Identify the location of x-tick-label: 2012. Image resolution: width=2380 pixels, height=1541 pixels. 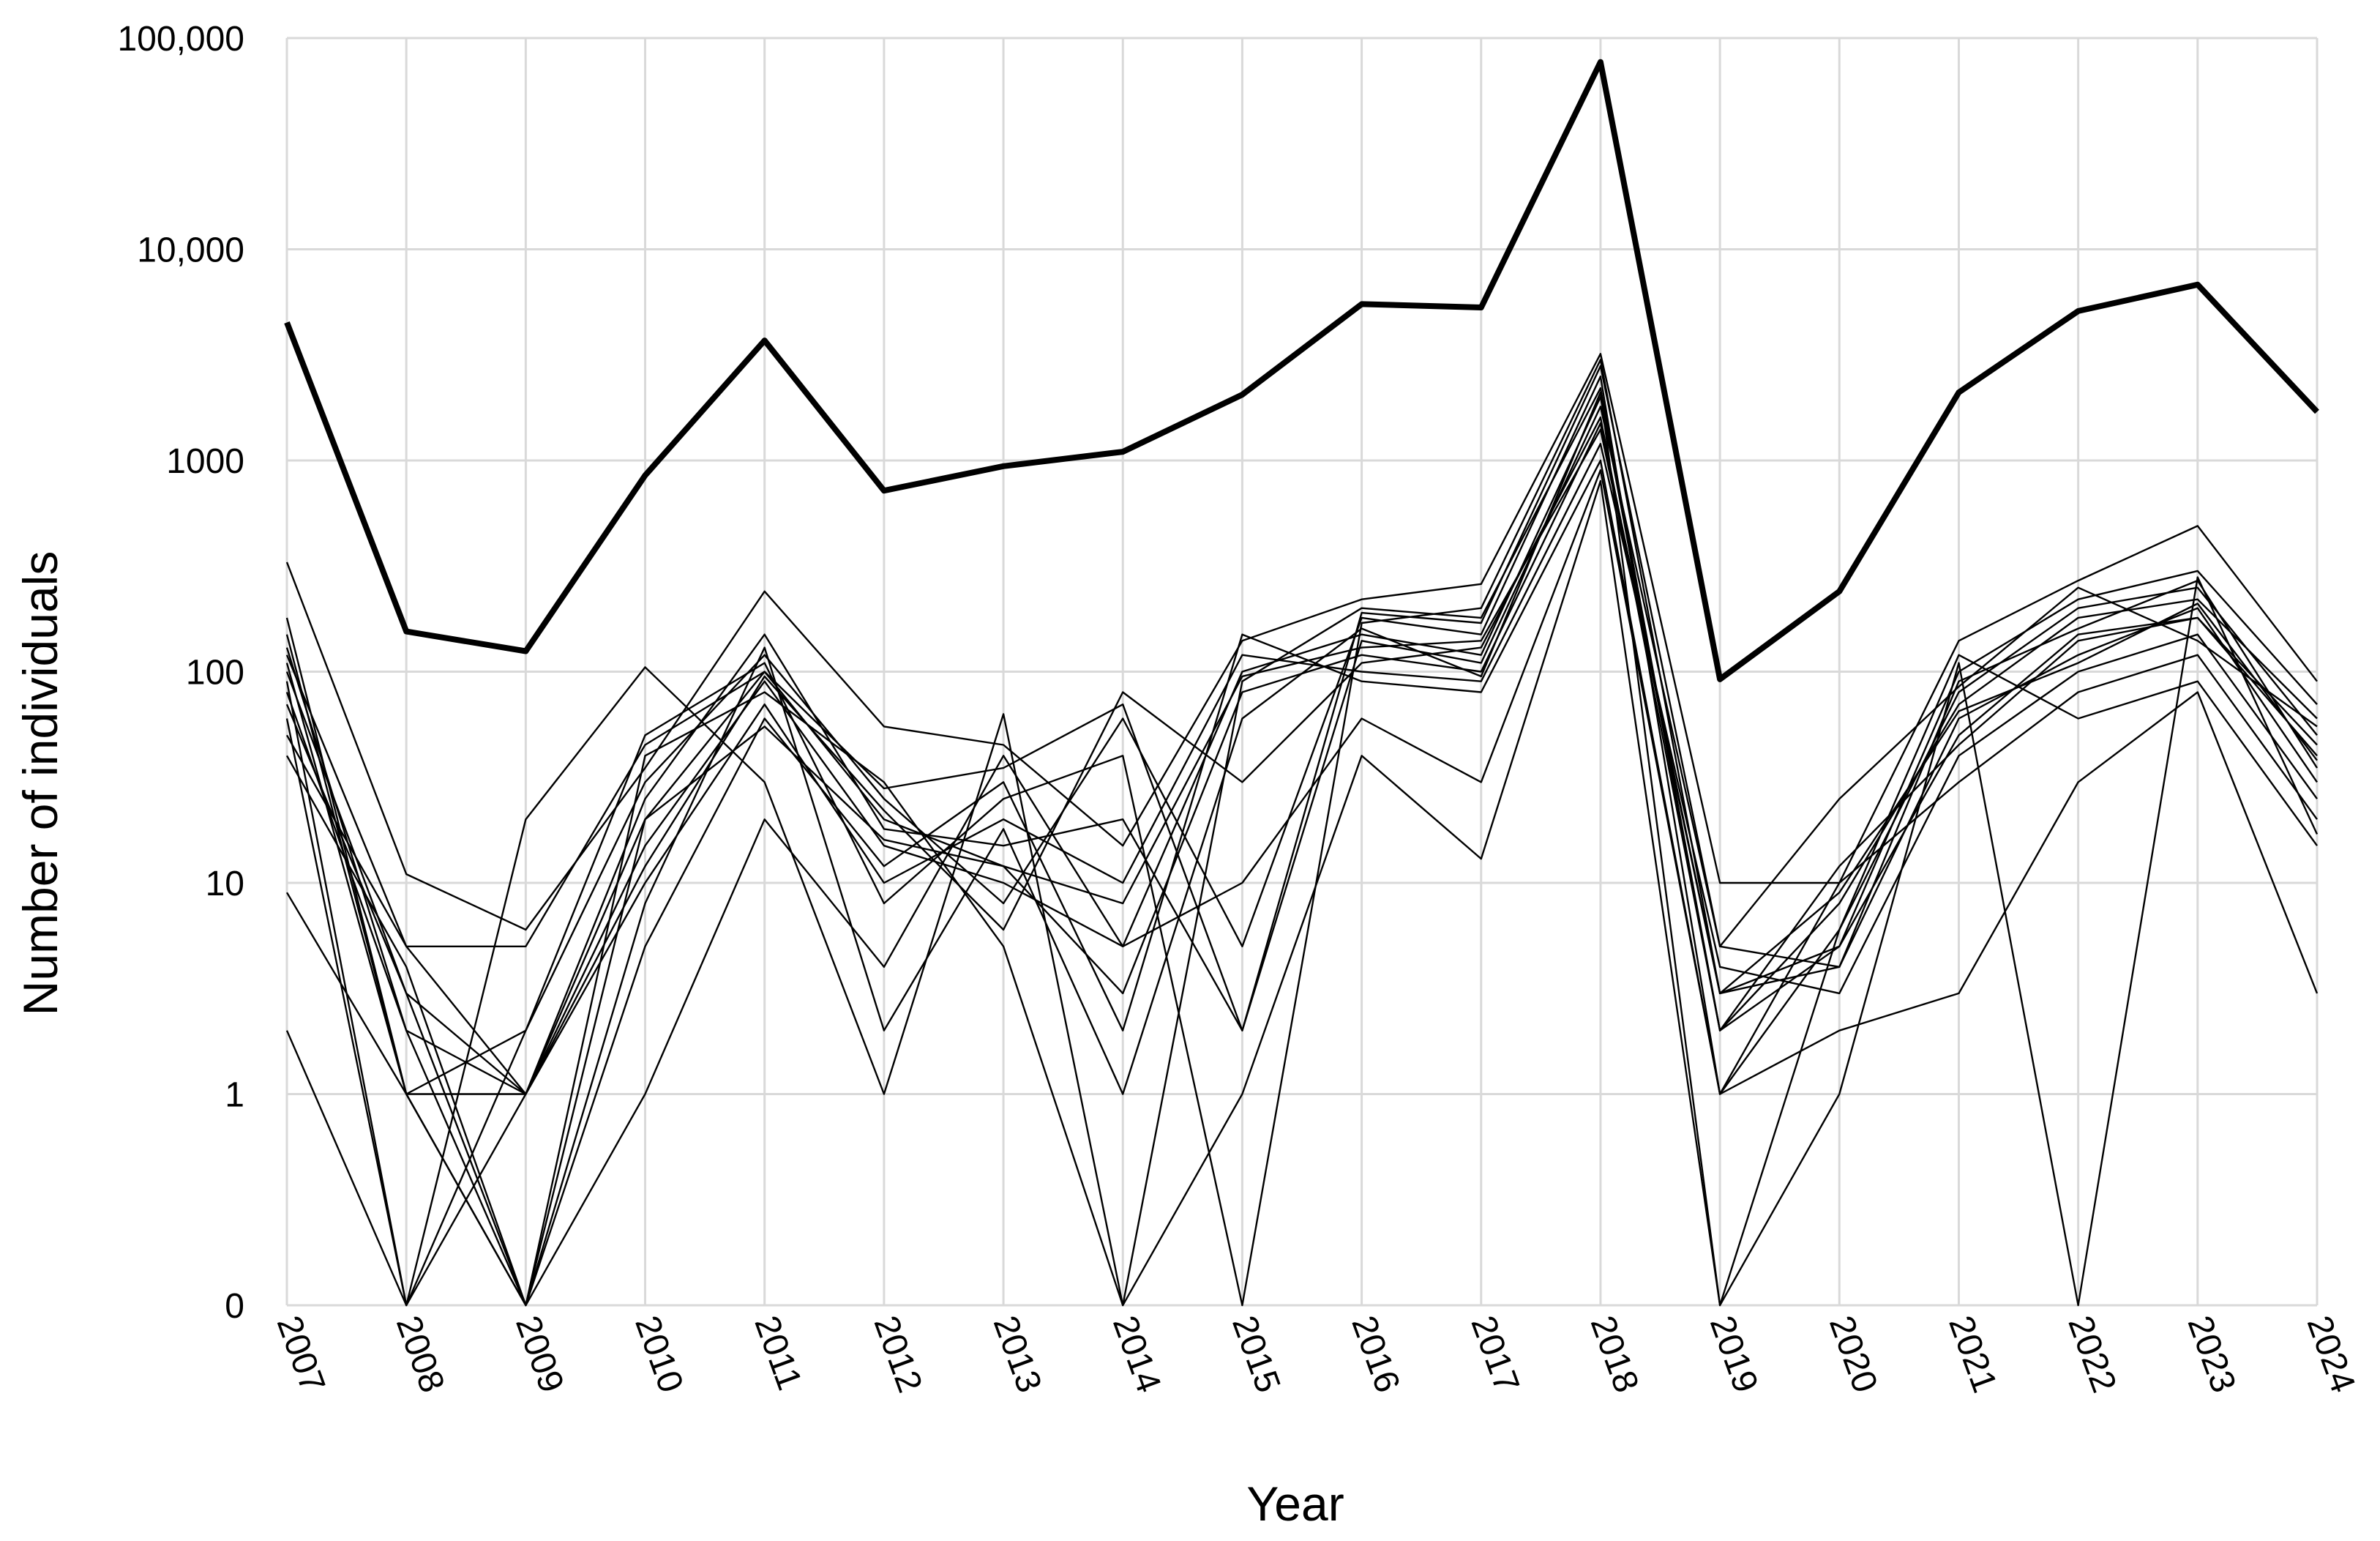
(898, 1354).